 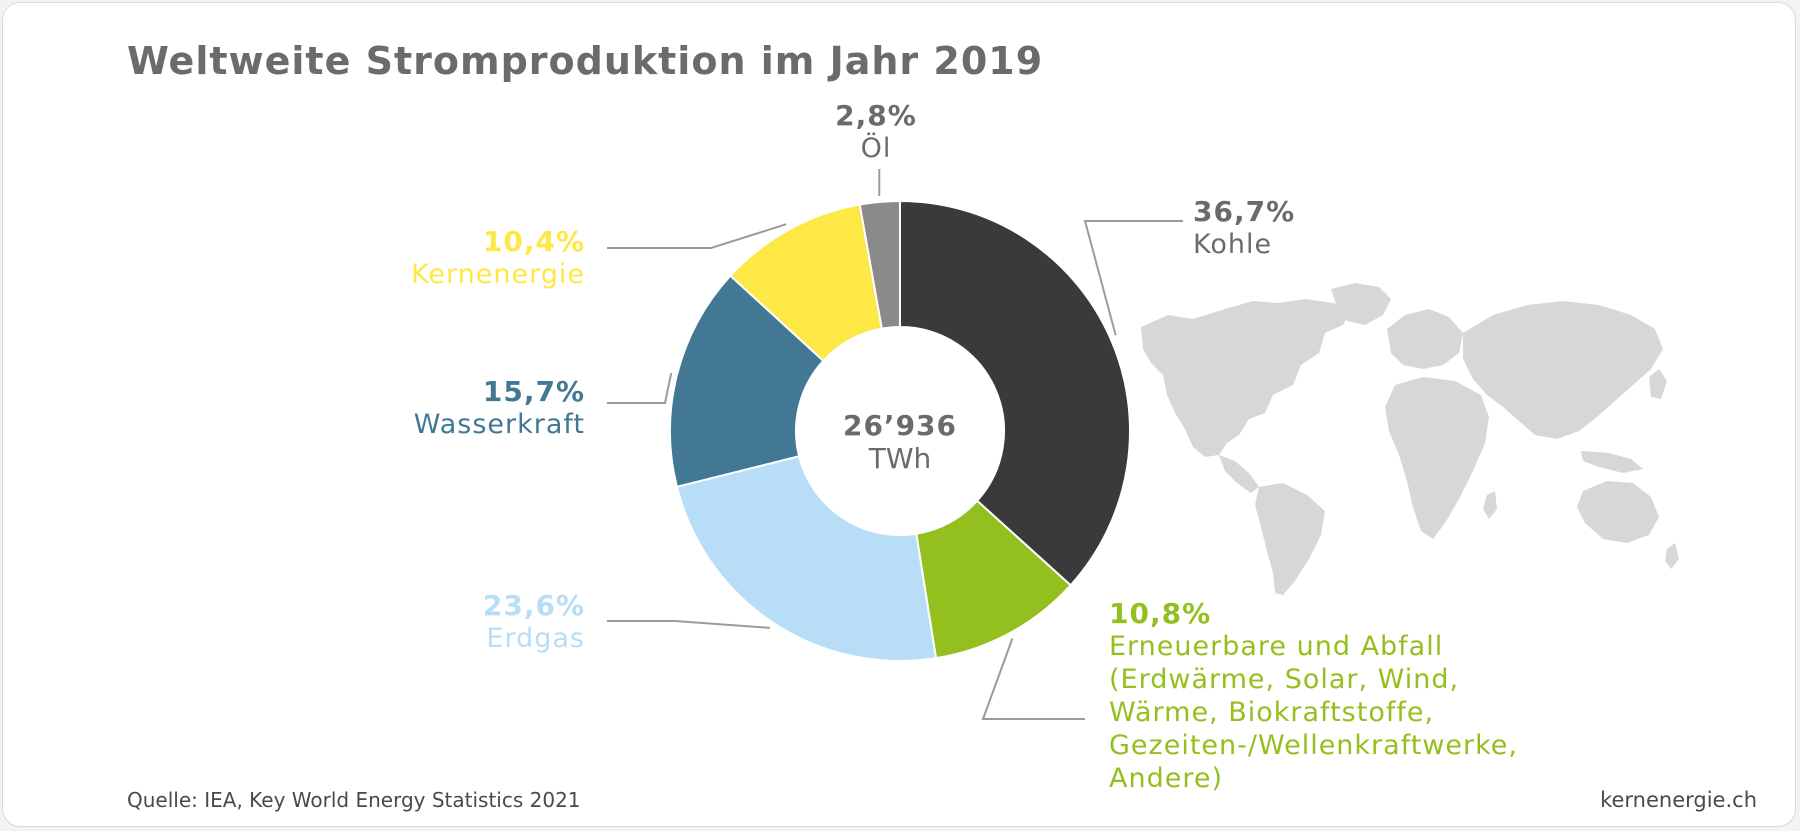 What do you see at coordinates (1678, 800) in the screenshot?
I see `brand-link: kernenergie.ch` at bounding box center [1678, 800].